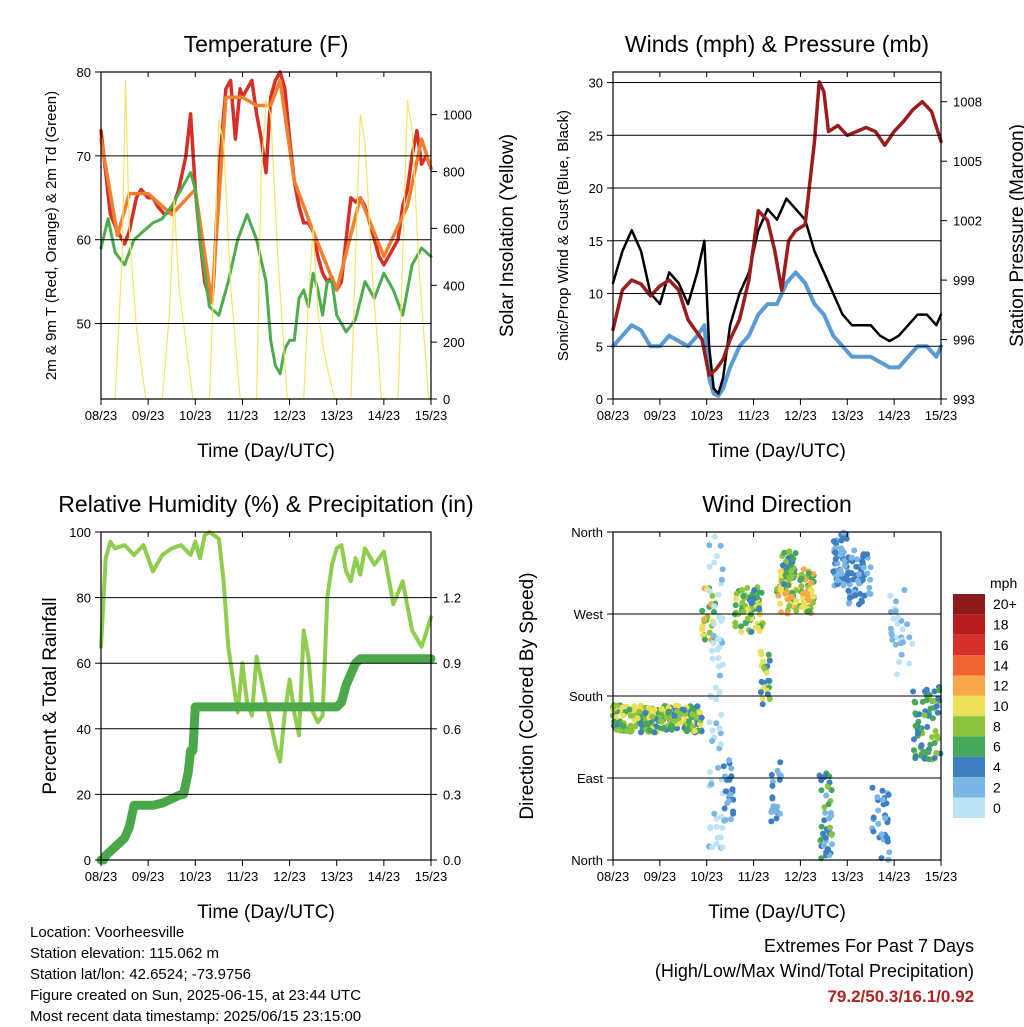 The image size is (1024, 1027). Describe the element at coordinates (84, 729) in the screenshot. I see `y-tick-label: 40` at that location.